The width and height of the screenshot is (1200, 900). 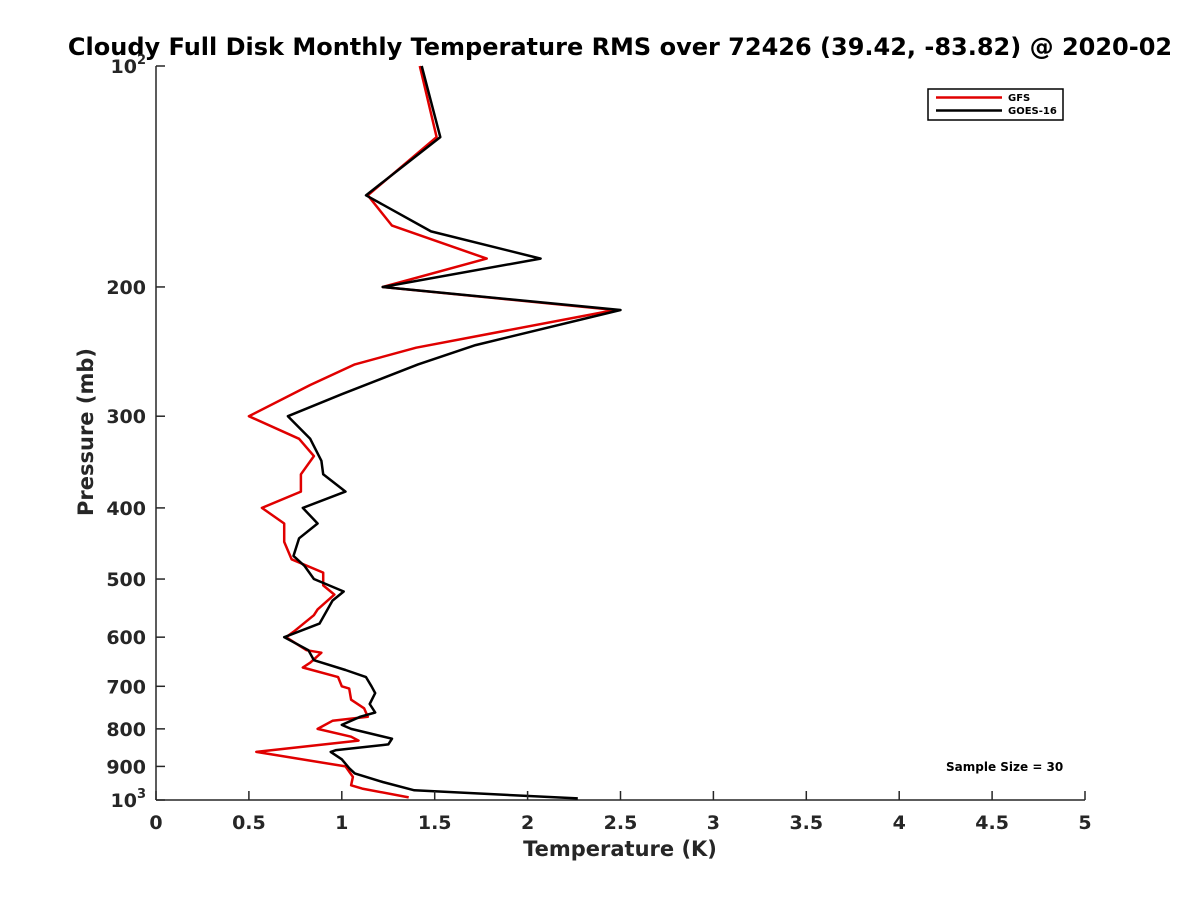 I want to click on y-tick-label: 800, so click(x=126, y=730).